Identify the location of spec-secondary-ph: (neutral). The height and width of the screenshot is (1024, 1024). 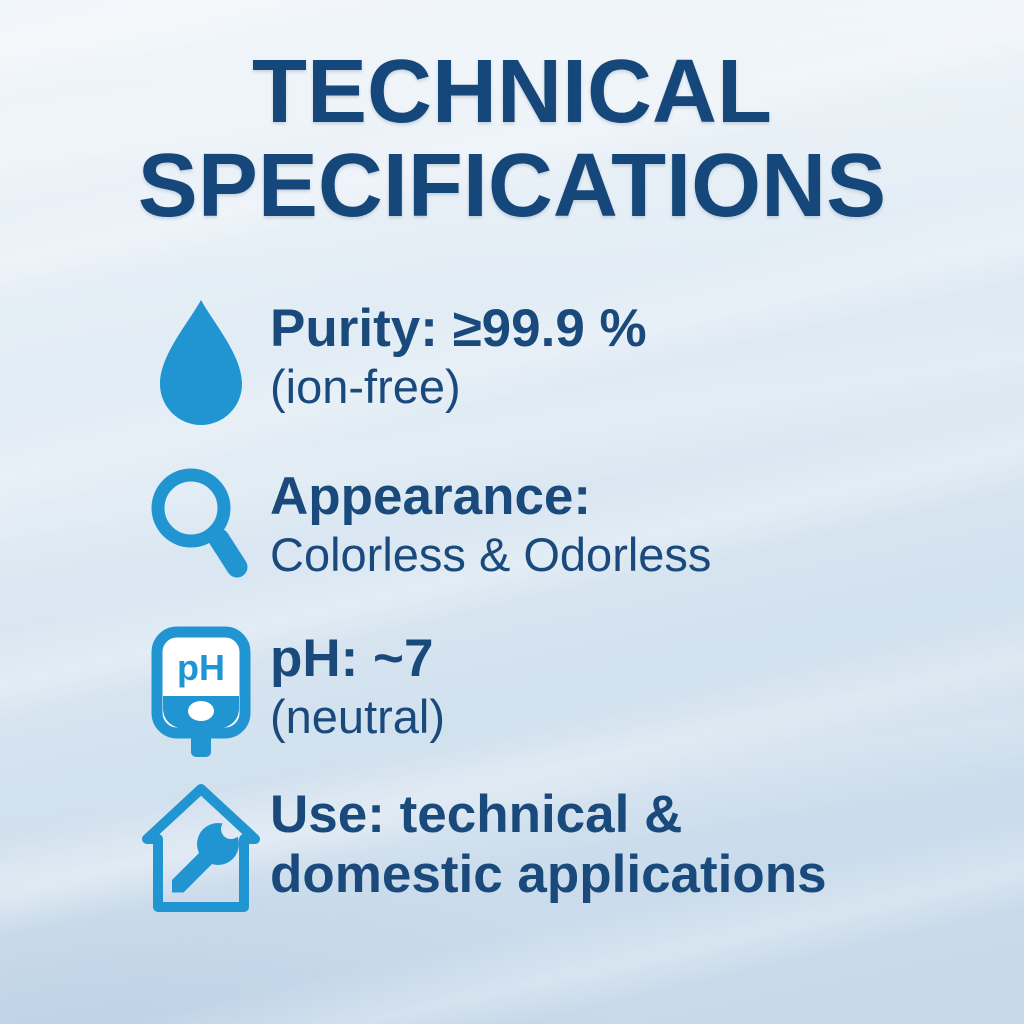
(358, 717).